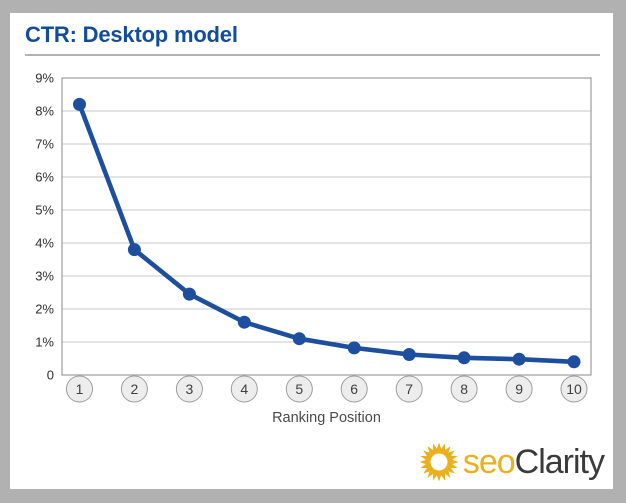  Describe the element at coordinates (50, 375) in the screenshot. I see `y-tick-label: 0` at that location.